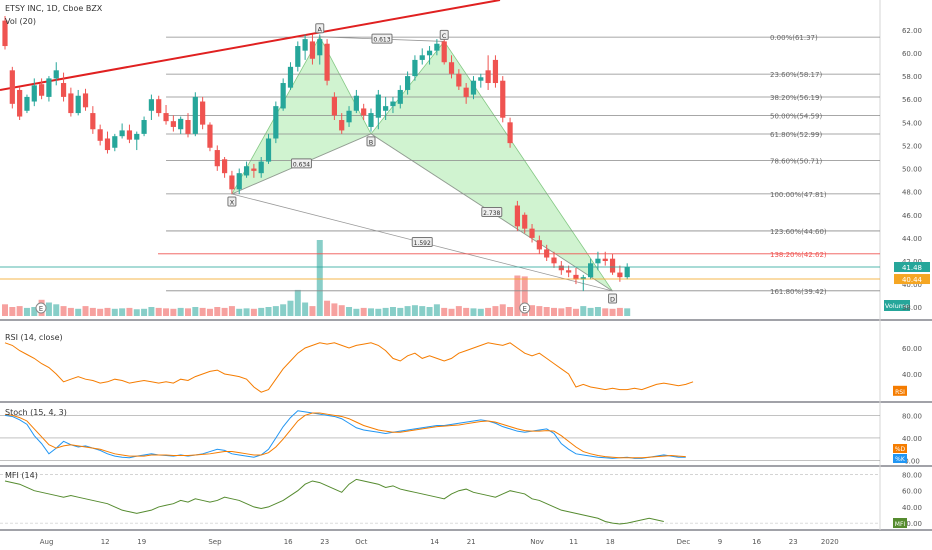 Image resolution: width=932 pixels, height=550 pixels. I want to click on volume-badge, so click(897, 305).